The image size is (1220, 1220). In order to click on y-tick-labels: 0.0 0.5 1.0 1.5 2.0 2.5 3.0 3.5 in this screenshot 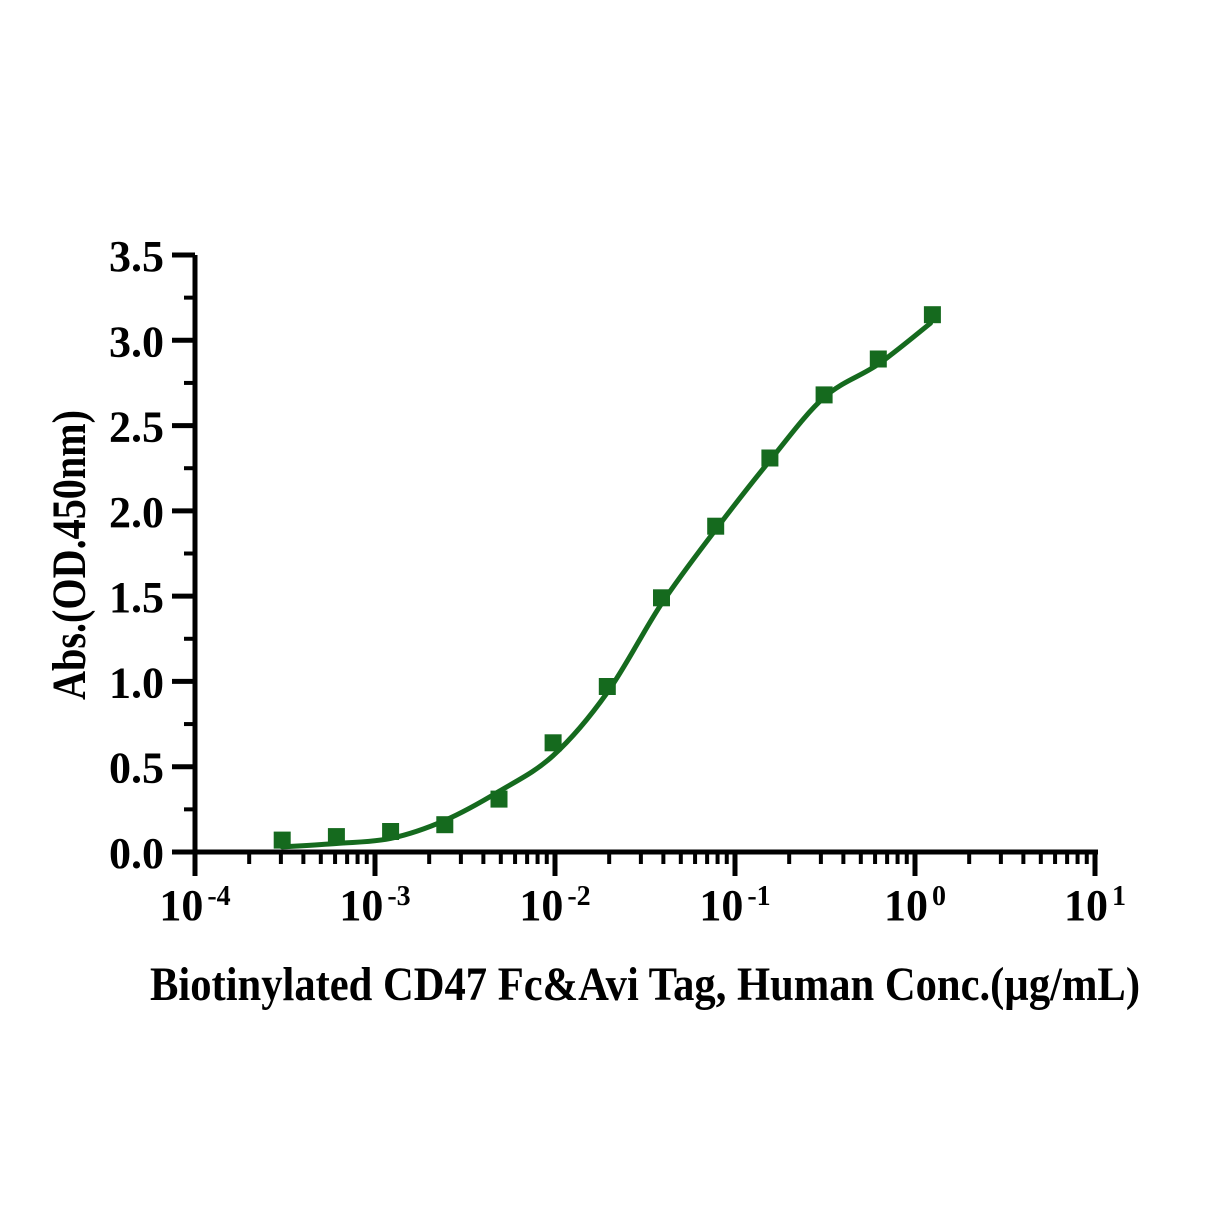, I will do `click(136, 555)`.